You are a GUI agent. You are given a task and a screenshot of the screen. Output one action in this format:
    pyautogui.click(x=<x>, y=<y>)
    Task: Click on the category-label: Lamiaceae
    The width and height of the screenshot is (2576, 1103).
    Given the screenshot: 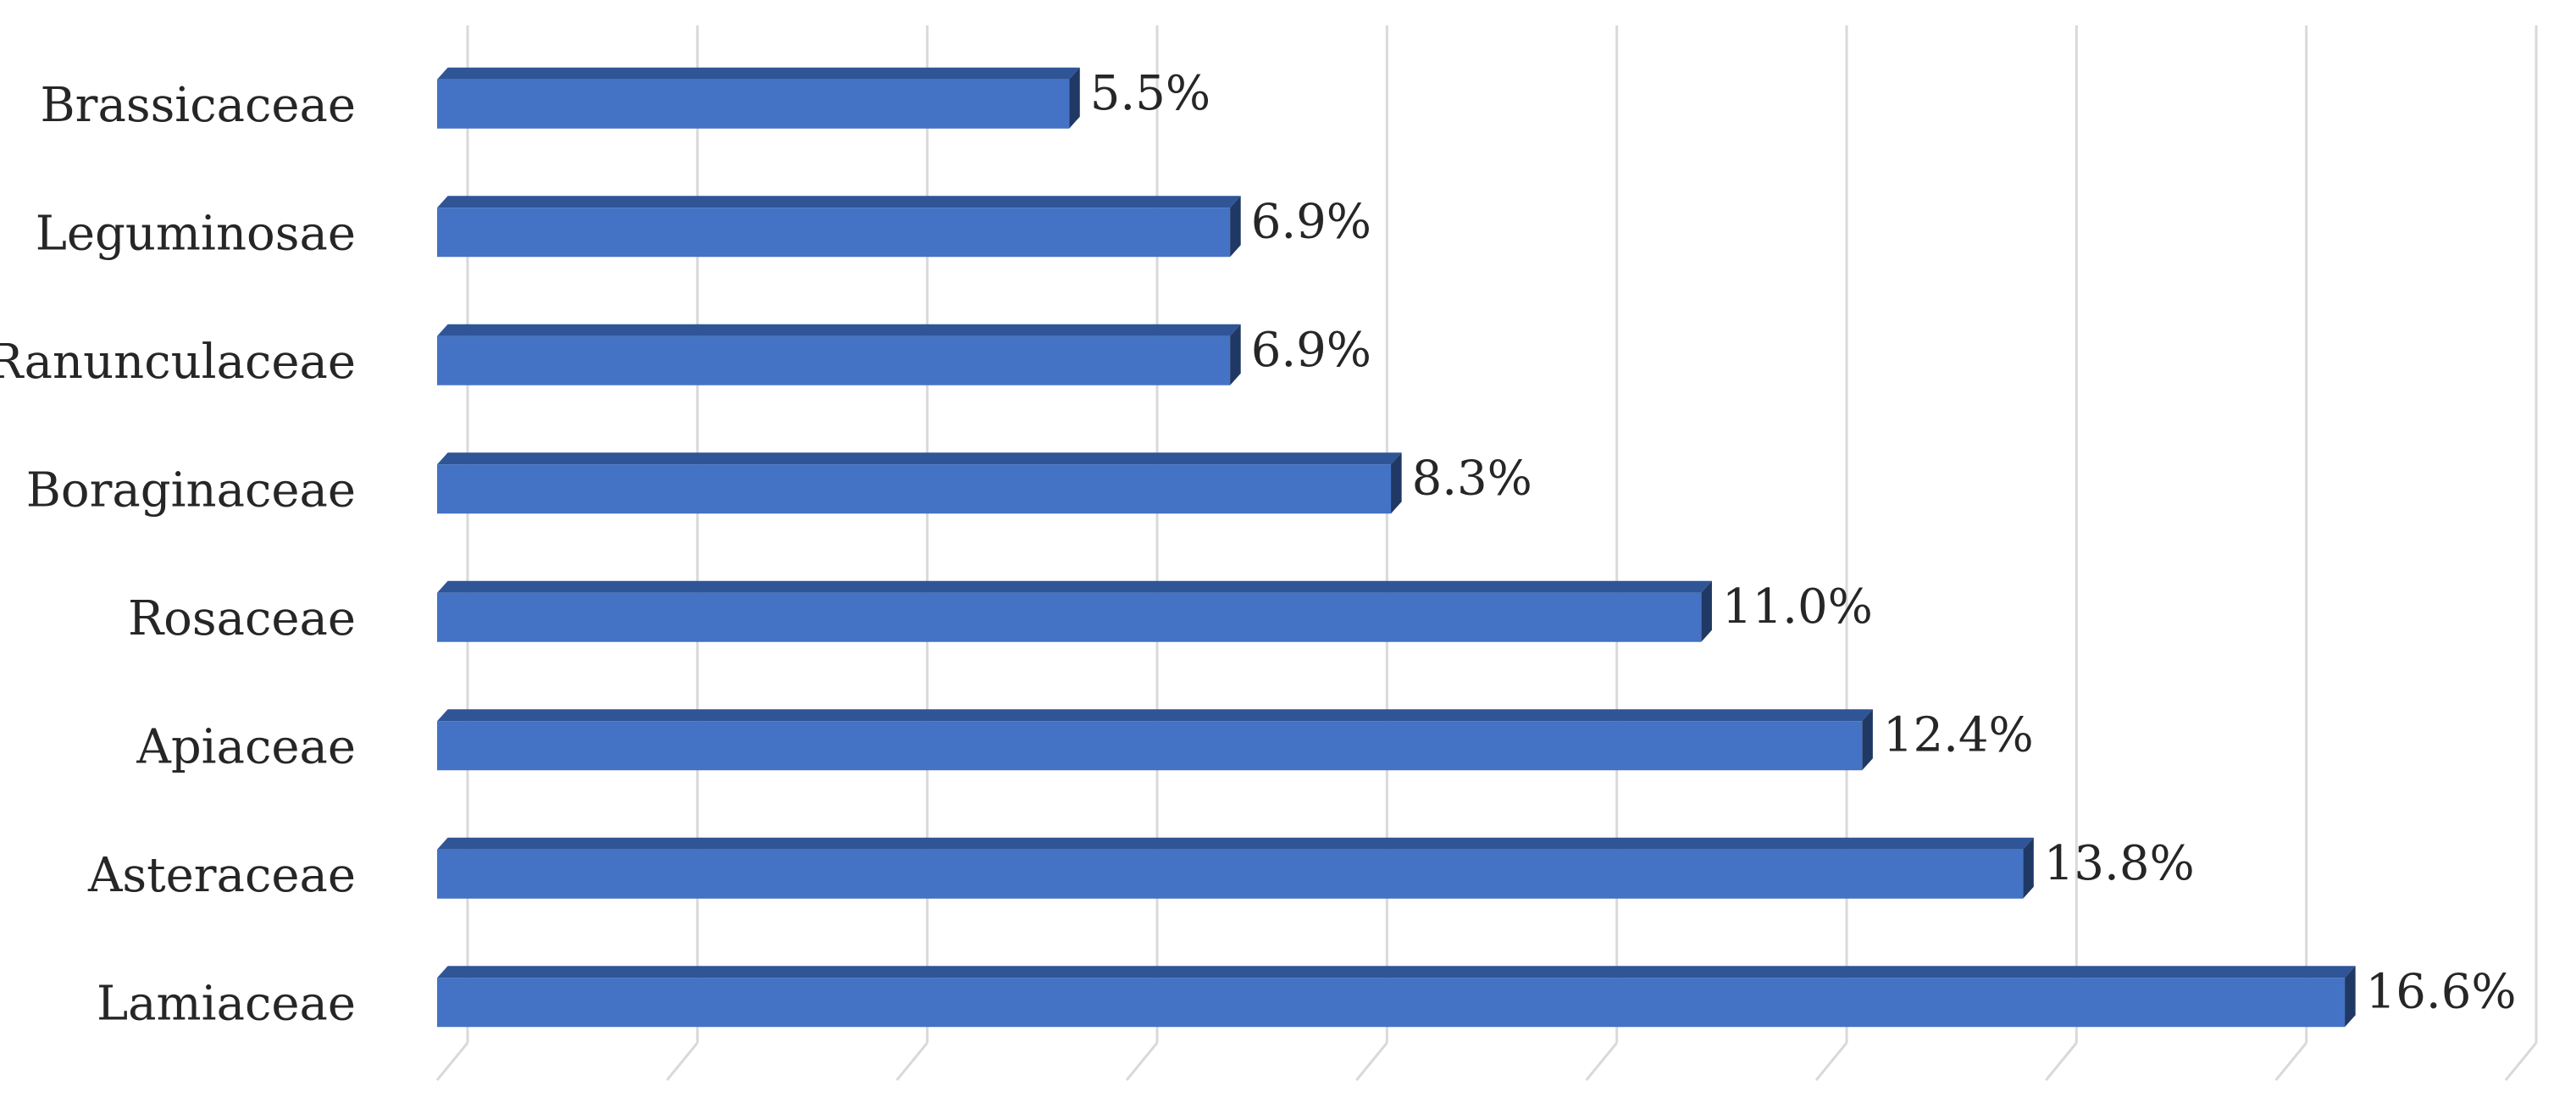 What is the action you would take?
    pyautogui.click(x=226, y=1003)
    